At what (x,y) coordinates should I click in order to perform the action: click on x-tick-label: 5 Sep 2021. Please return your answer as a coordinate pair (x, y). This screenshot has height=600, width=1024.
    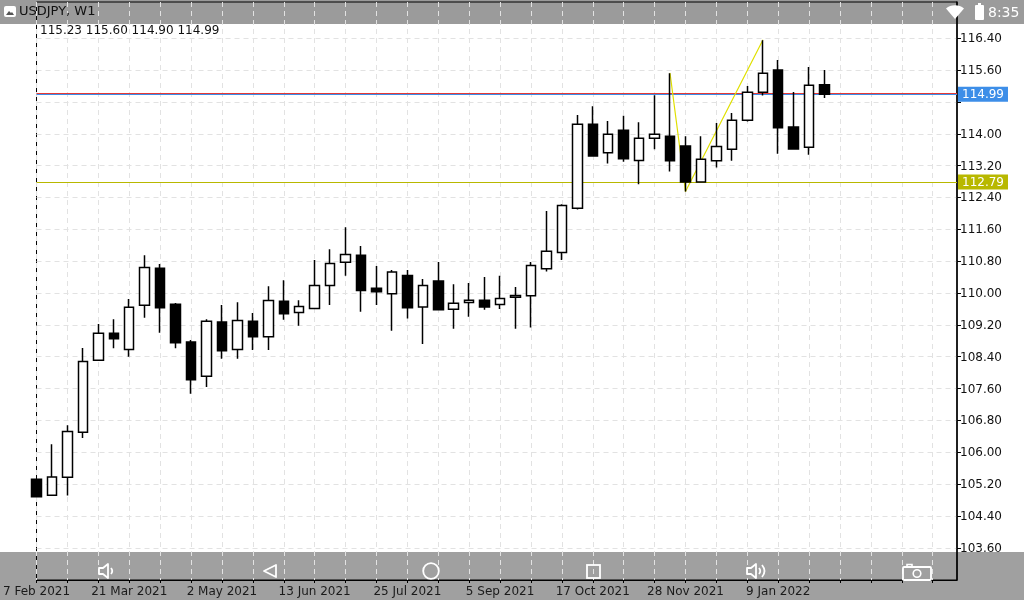
    Looking at the image, I should click on (500, 591).